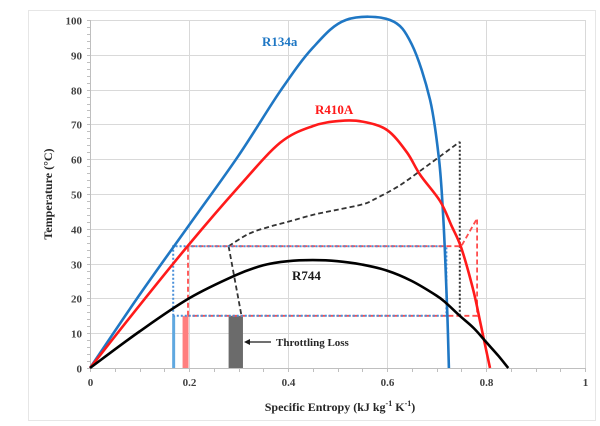 This screenshot has height=426, width=600. I want to click on x-tick-label: 0.8, so click(487, 383).